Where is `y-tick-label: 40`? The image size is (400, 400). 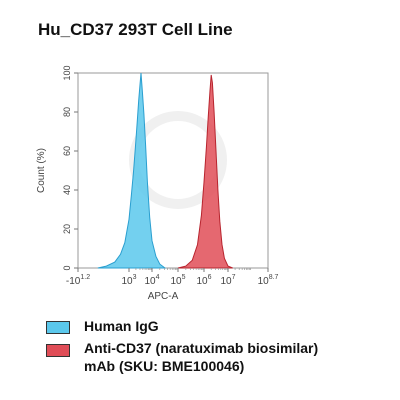 y-tick-label: 40 is located at coordinates (67, 190).